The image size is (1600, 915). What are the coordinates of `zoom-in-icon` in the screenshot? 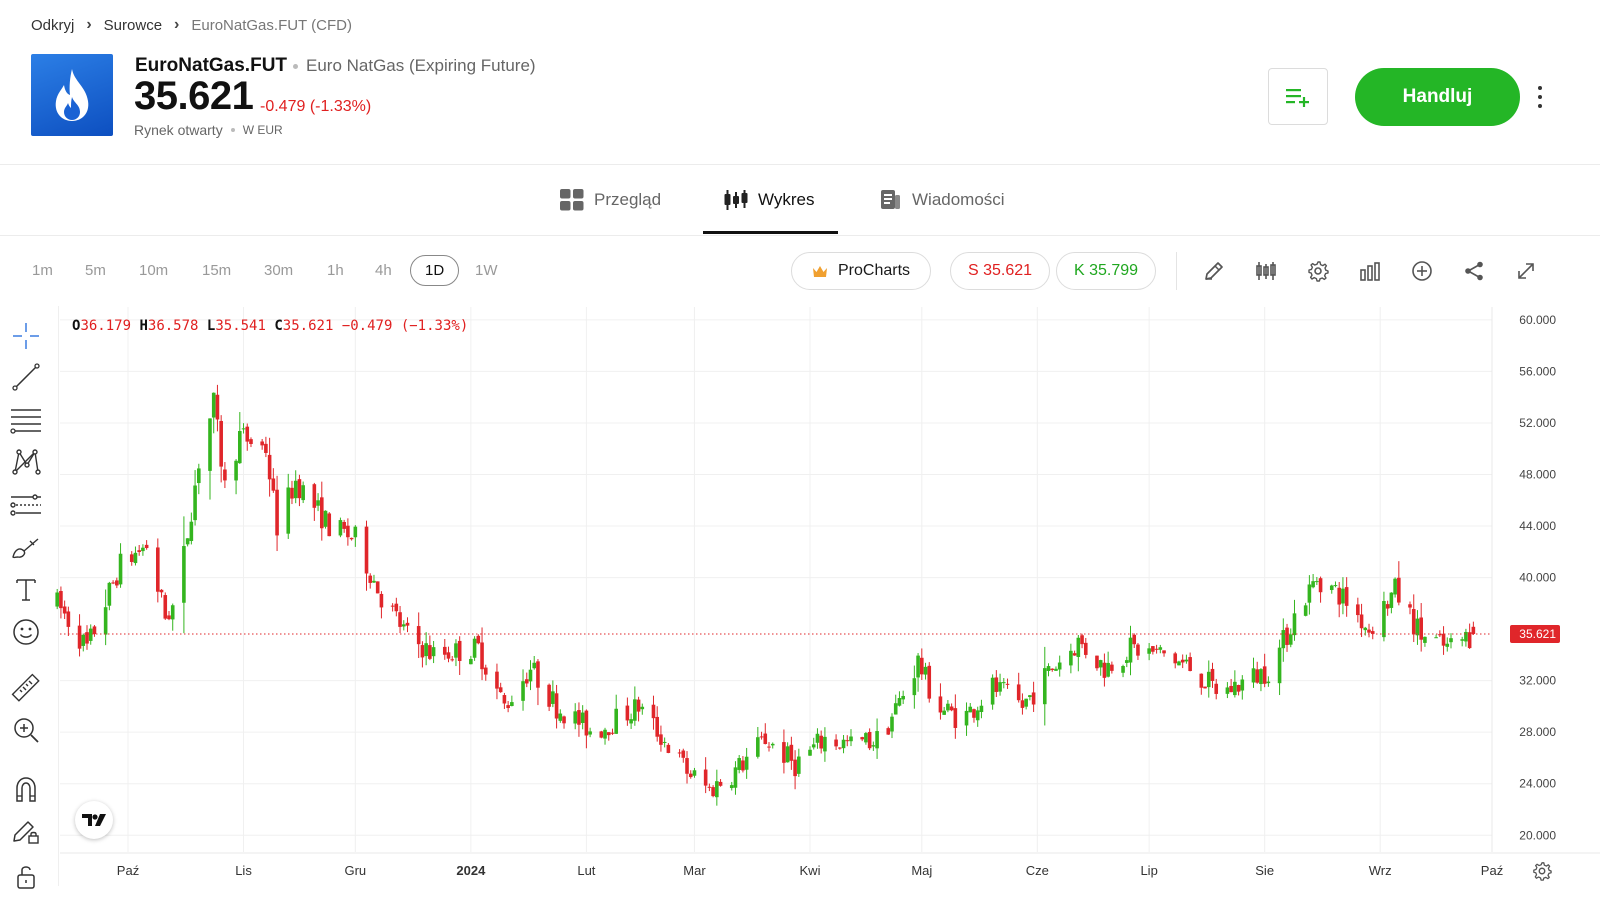 It's located at (26, 730).